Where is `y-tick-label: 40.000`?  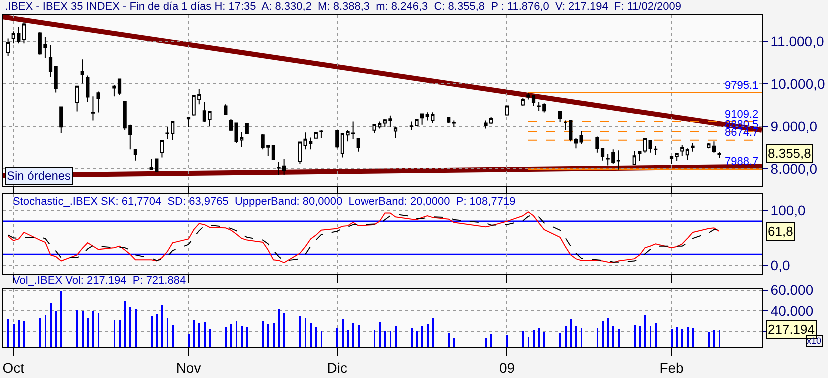 y-tick-label: 40.000 is located at coordinates (792, 310).